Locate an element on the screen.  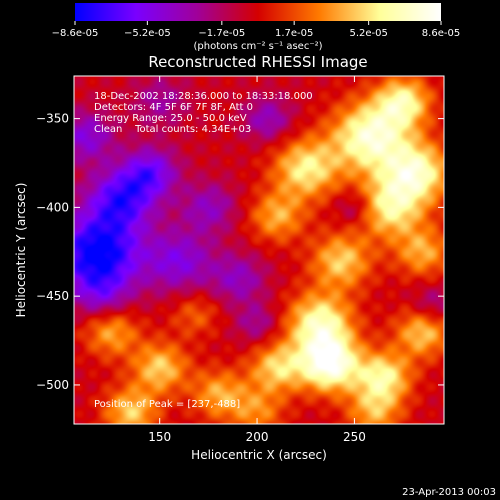
colorbar-tick-label: −1.7e-05 is located at coordinates (221, 33).